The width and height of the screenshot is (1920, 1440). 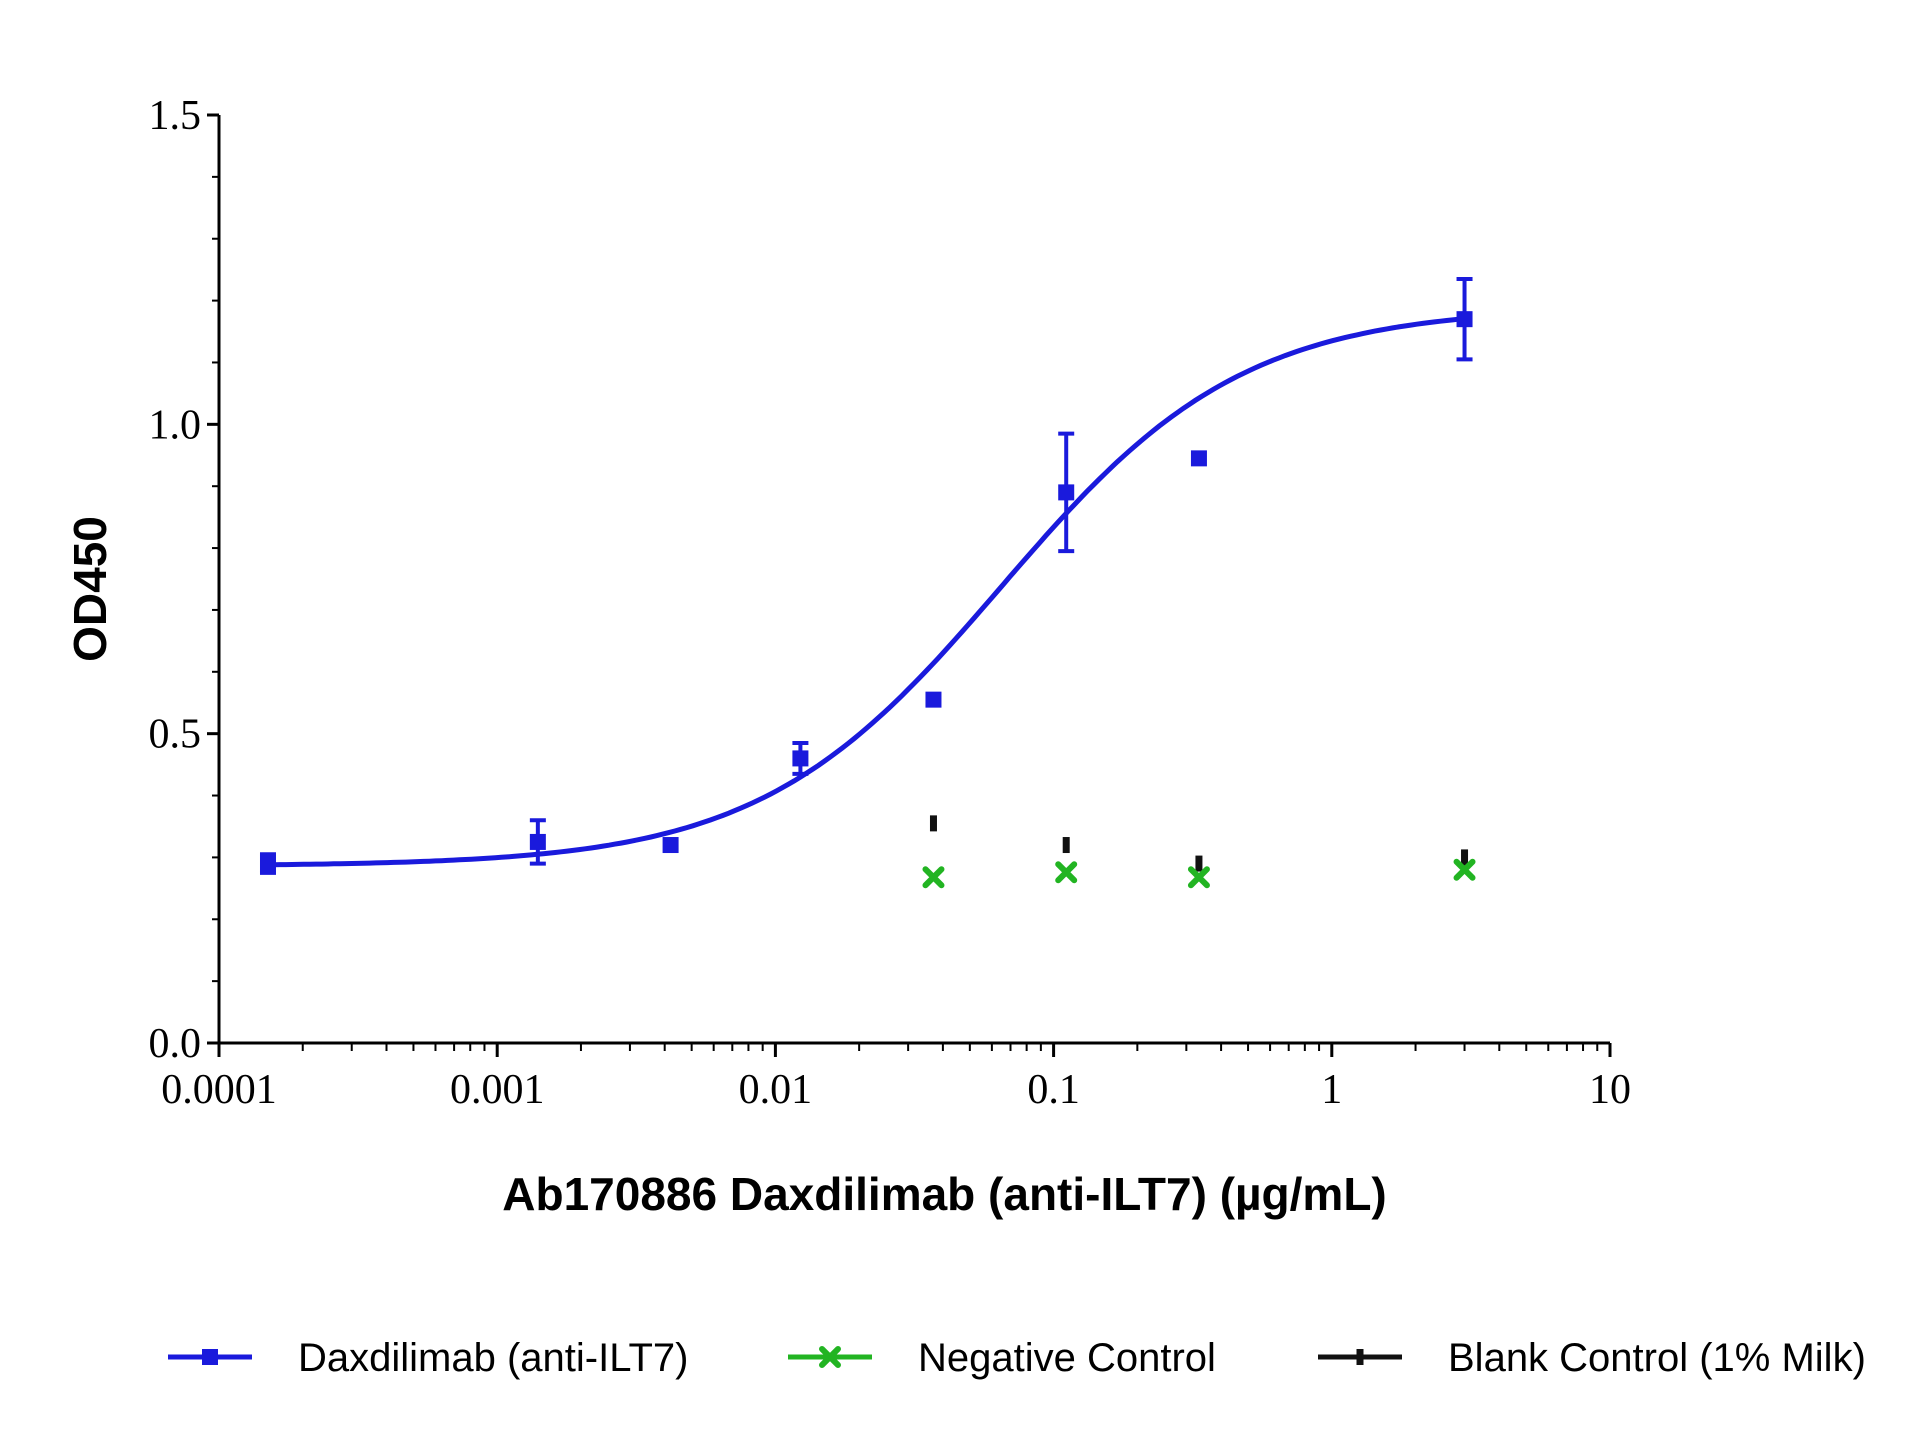 I want to click on legend-item: Daxdilimab (anti-ILT7), so click(x=428, y=1358).